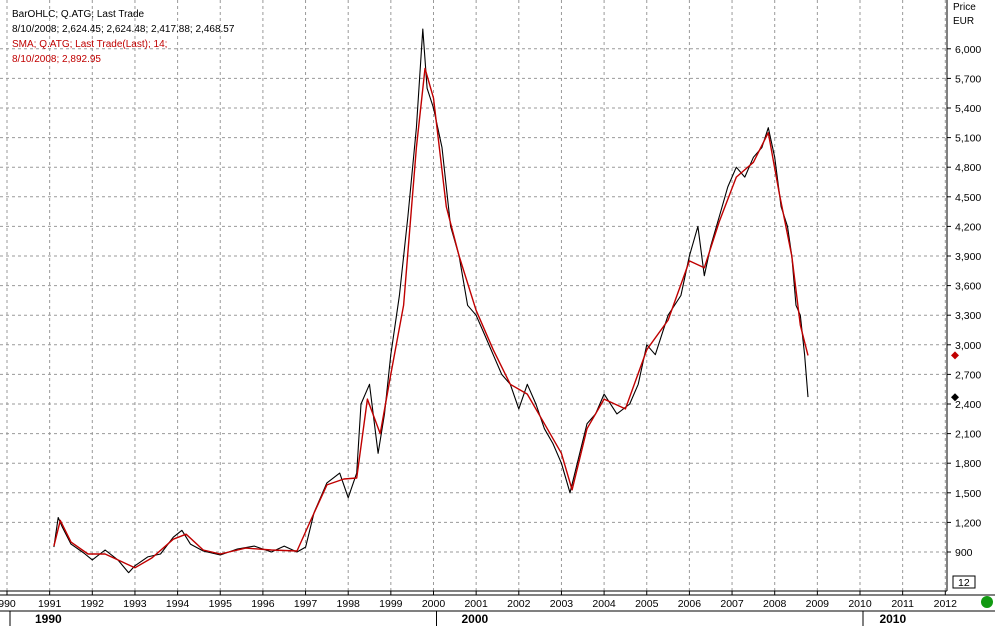 The height and width of the screenshot is (626, 995). Describe the element at coordinates (690, 604) in the screenshot. I see `x-tick-label: 2006` at that location.